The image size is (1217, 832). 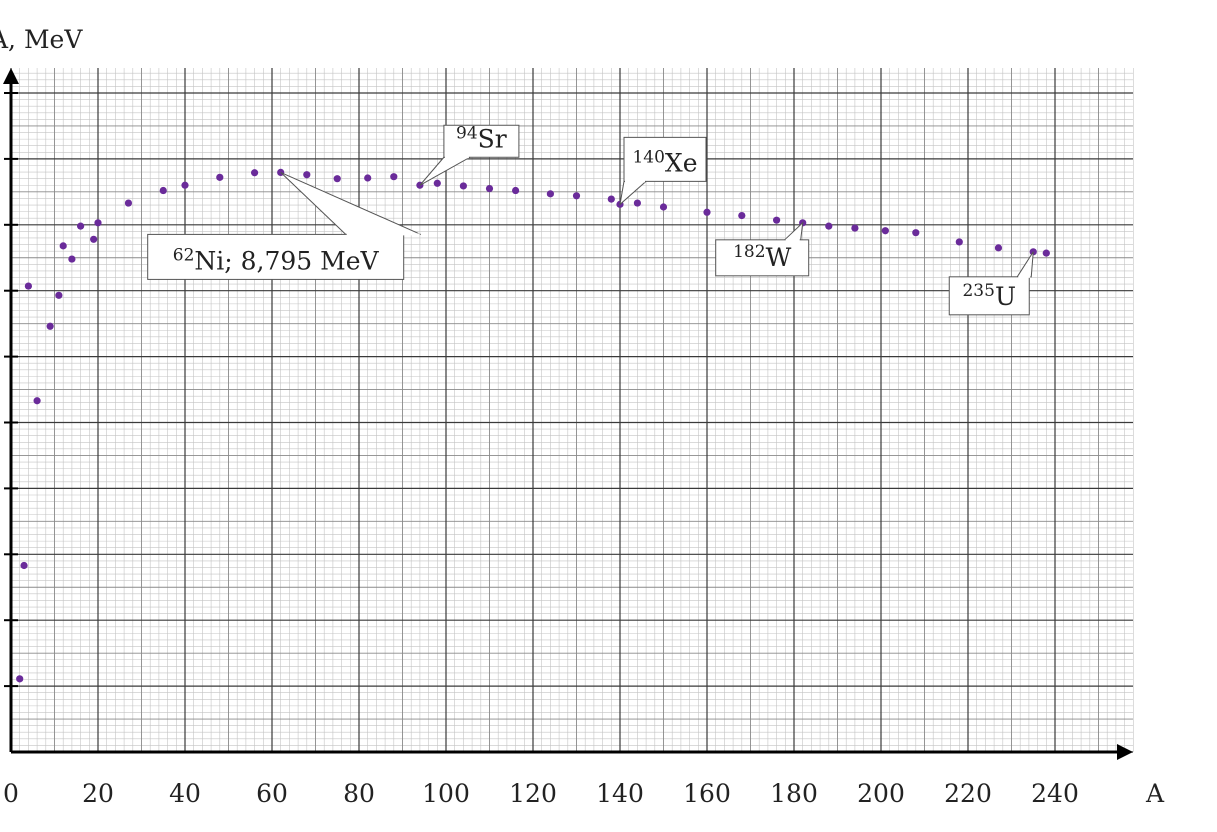 What do you see at coordinates (779, 257) in the screenshot?
I see `element-label: W` at bounding box center [779, 257].